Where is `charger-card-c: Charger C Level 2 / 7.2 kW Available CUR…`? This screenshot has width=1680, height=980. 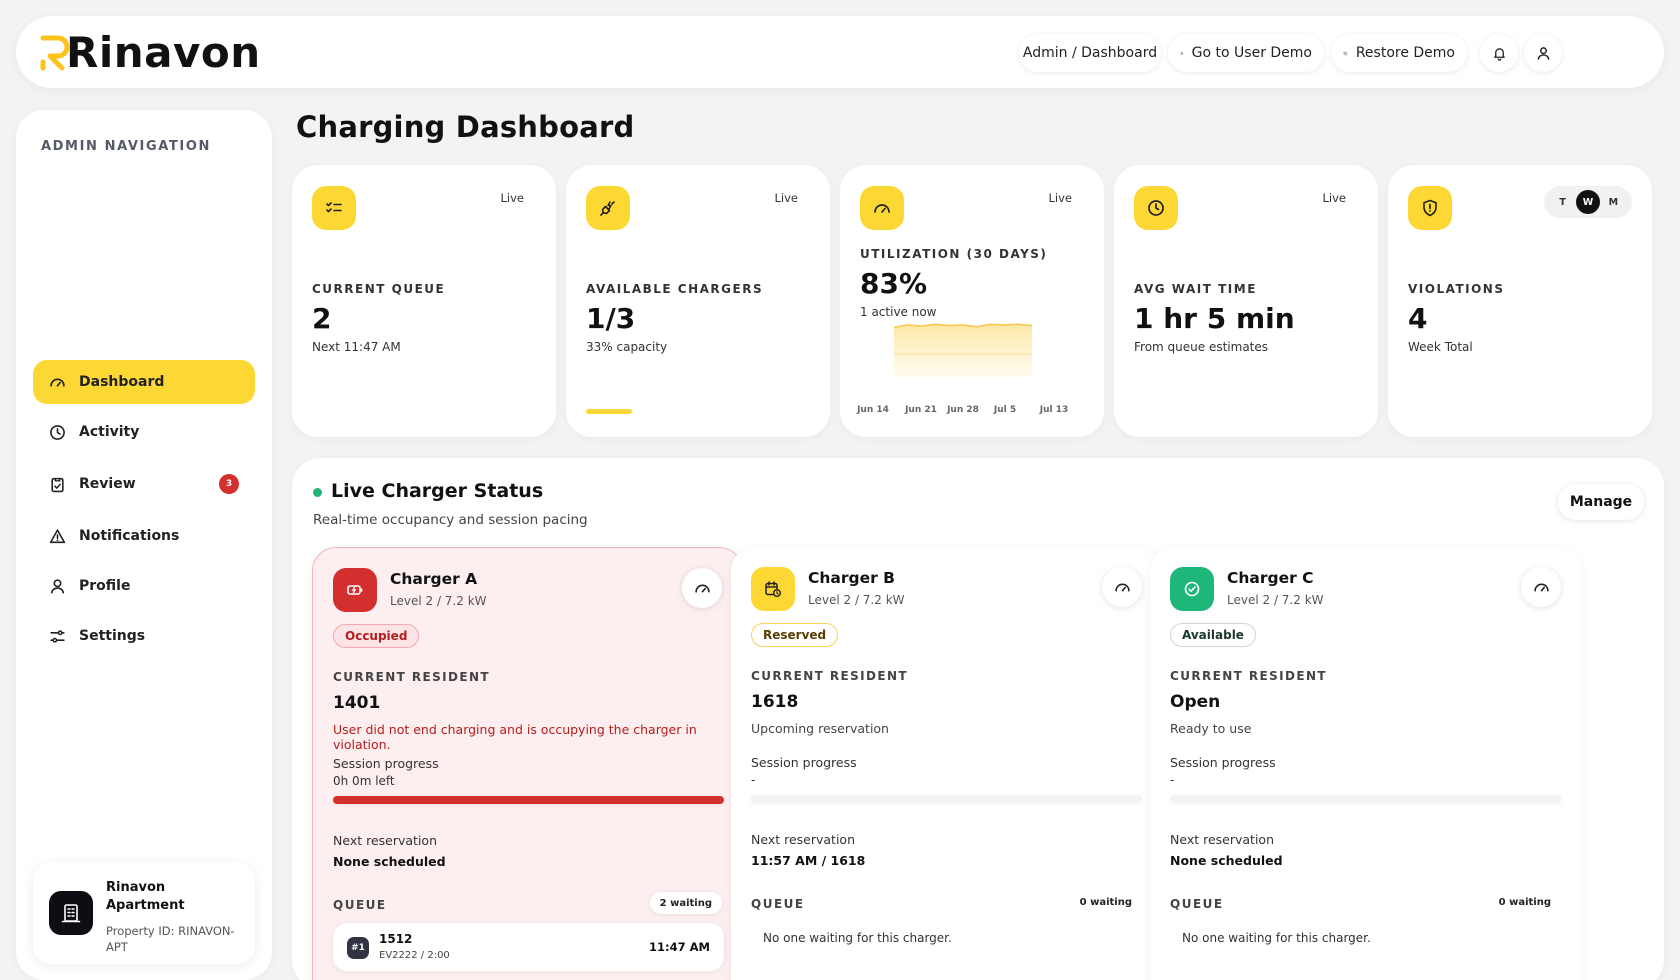
charger-card-c: Charger C Level 2 / 7.2 kW Available CUR… is located at coordinates (1365, 763).